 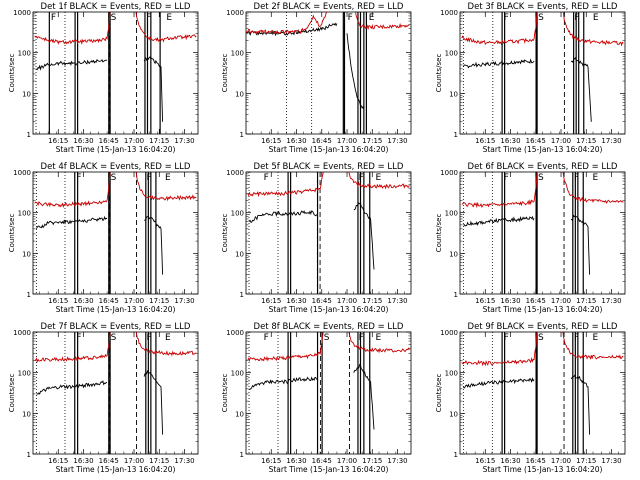 I want to click on panel-title: Det 6f BLACK = Events, RED = LLD, so click(x=543, y=167).